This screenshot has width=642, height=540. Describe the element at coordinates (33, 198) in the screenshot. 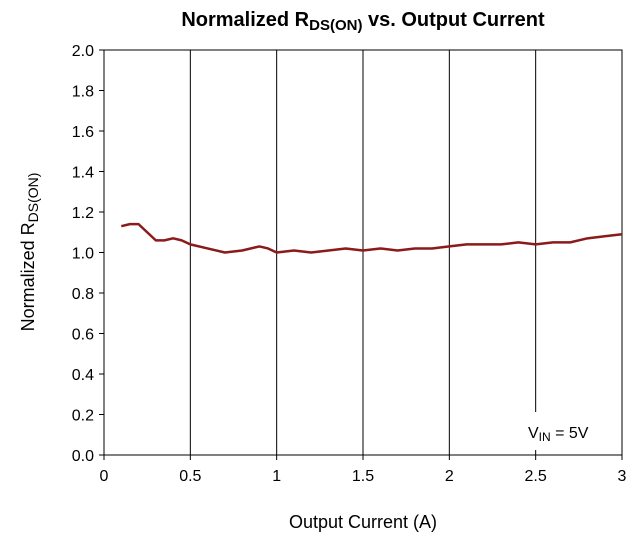

I see `y-label-subscript: DS(ON)` at that location.